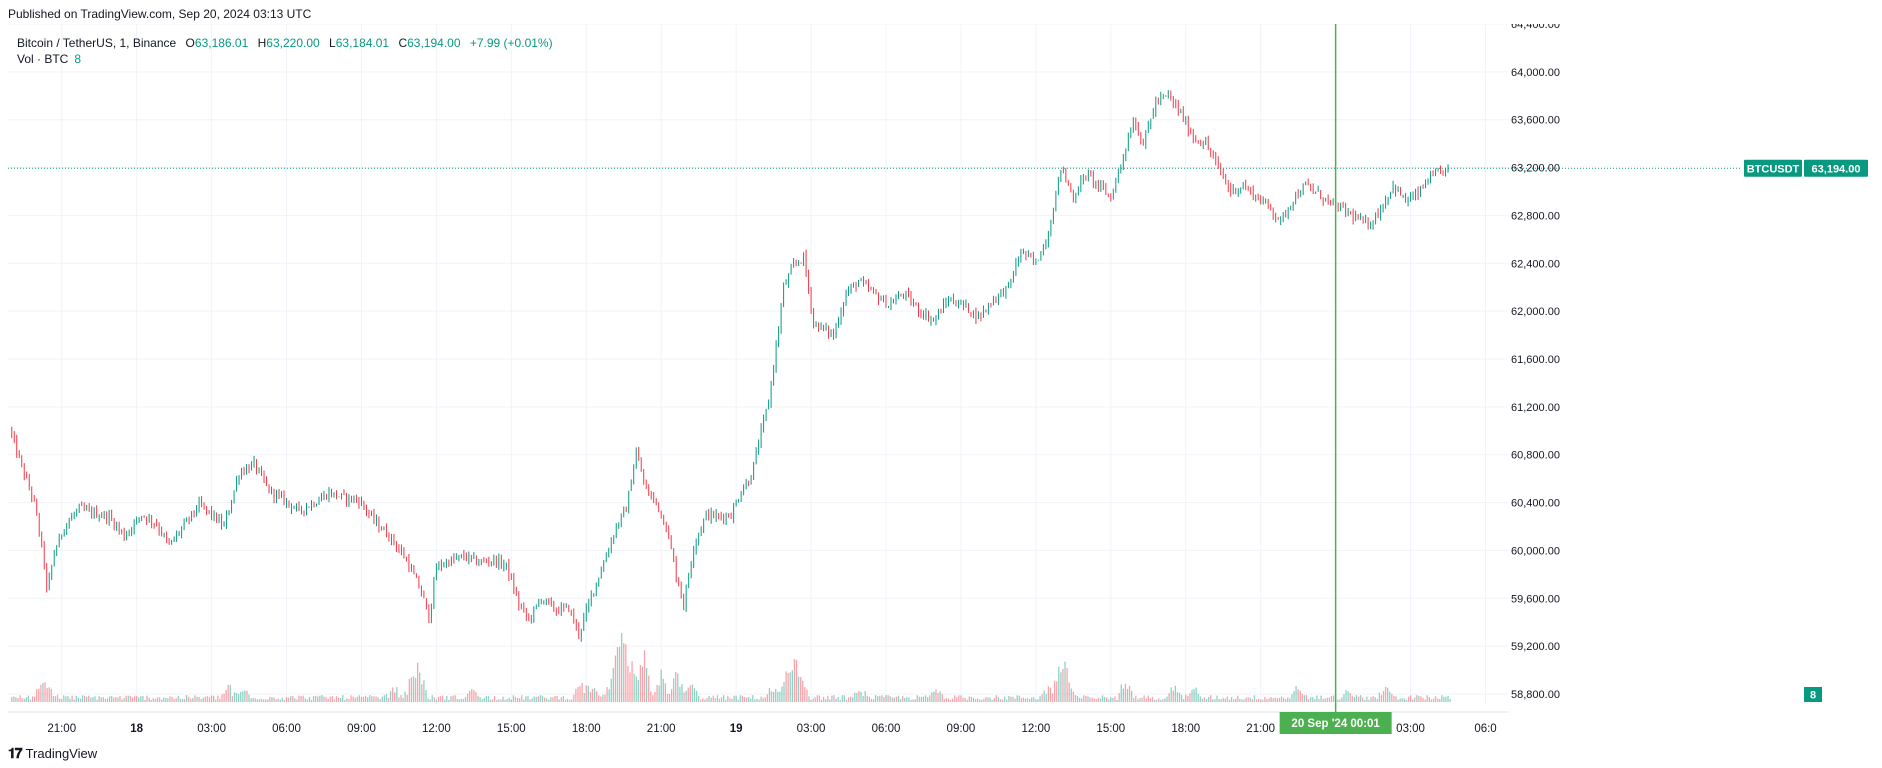  Describe the element at coordinates (1535, 27) in the screenshot. I see `price-tick-label: 64,400.00` at that location.